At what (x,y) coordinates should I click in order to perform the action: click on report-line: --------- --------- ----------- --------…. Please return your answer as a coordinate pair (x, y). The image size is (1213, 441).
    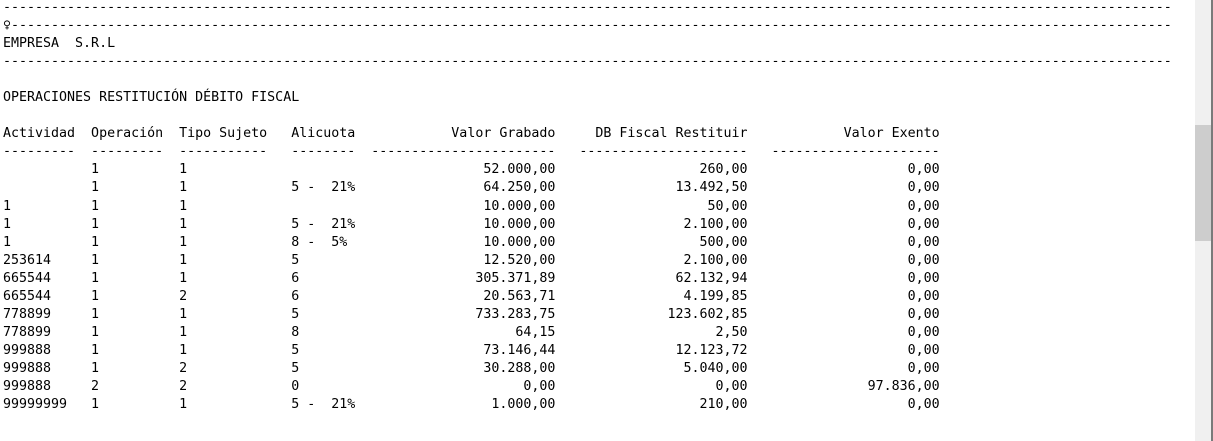
    Looking at the image, I should click on (471, 152).